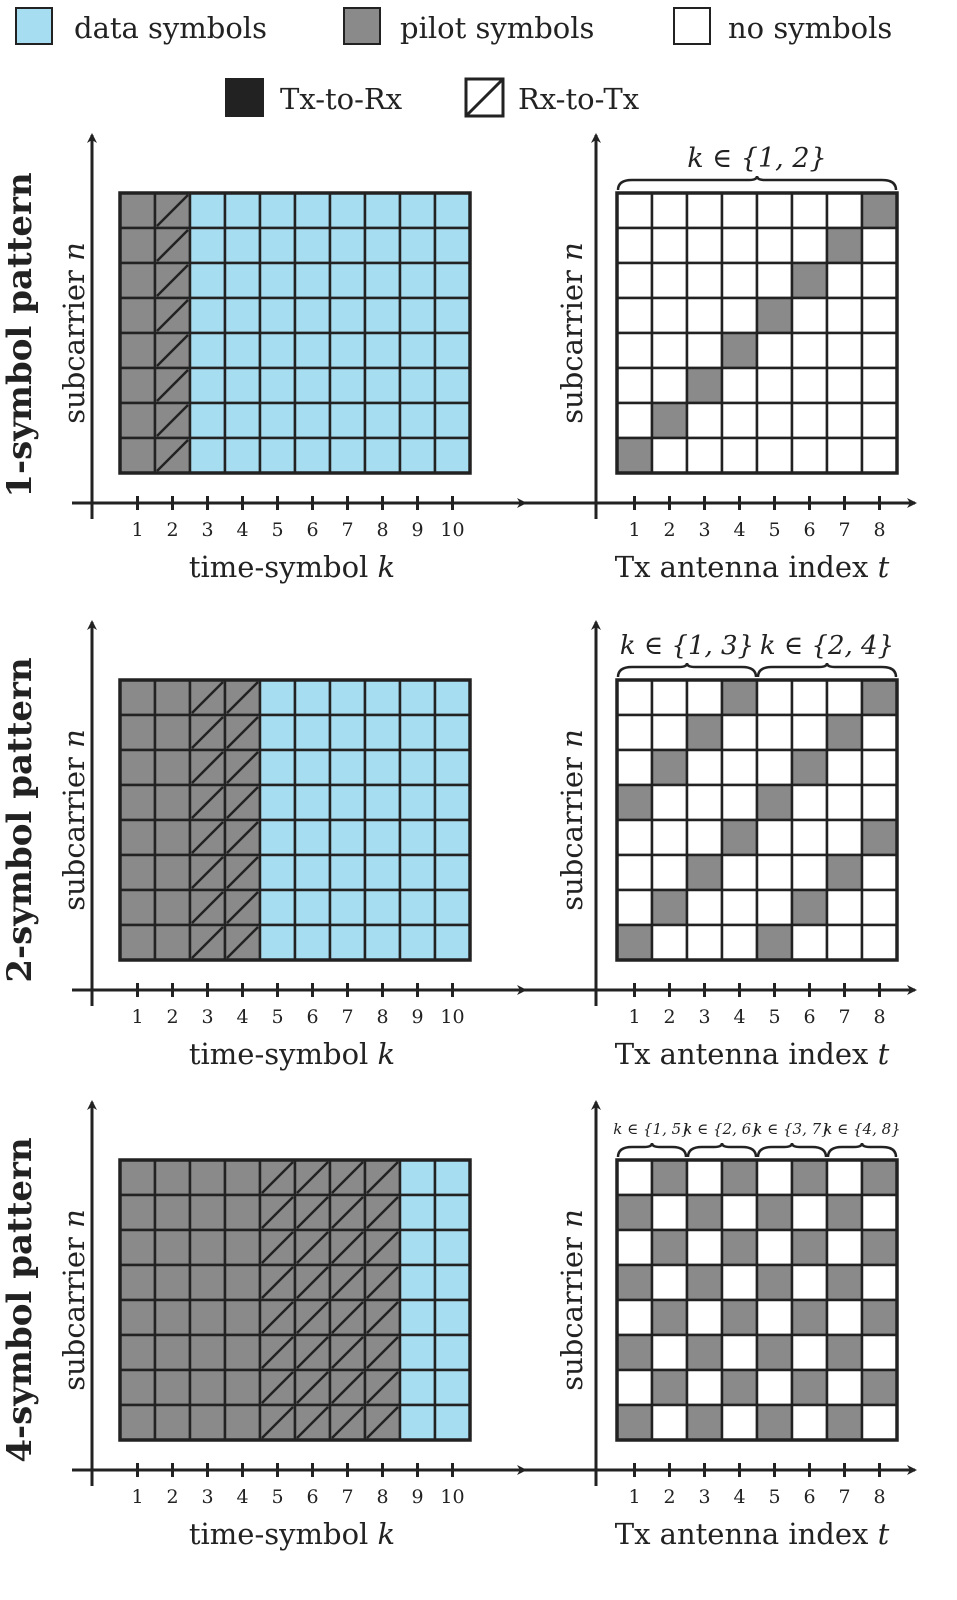  I want to click on antenna-tick-label: 3, so click(704, 1497).